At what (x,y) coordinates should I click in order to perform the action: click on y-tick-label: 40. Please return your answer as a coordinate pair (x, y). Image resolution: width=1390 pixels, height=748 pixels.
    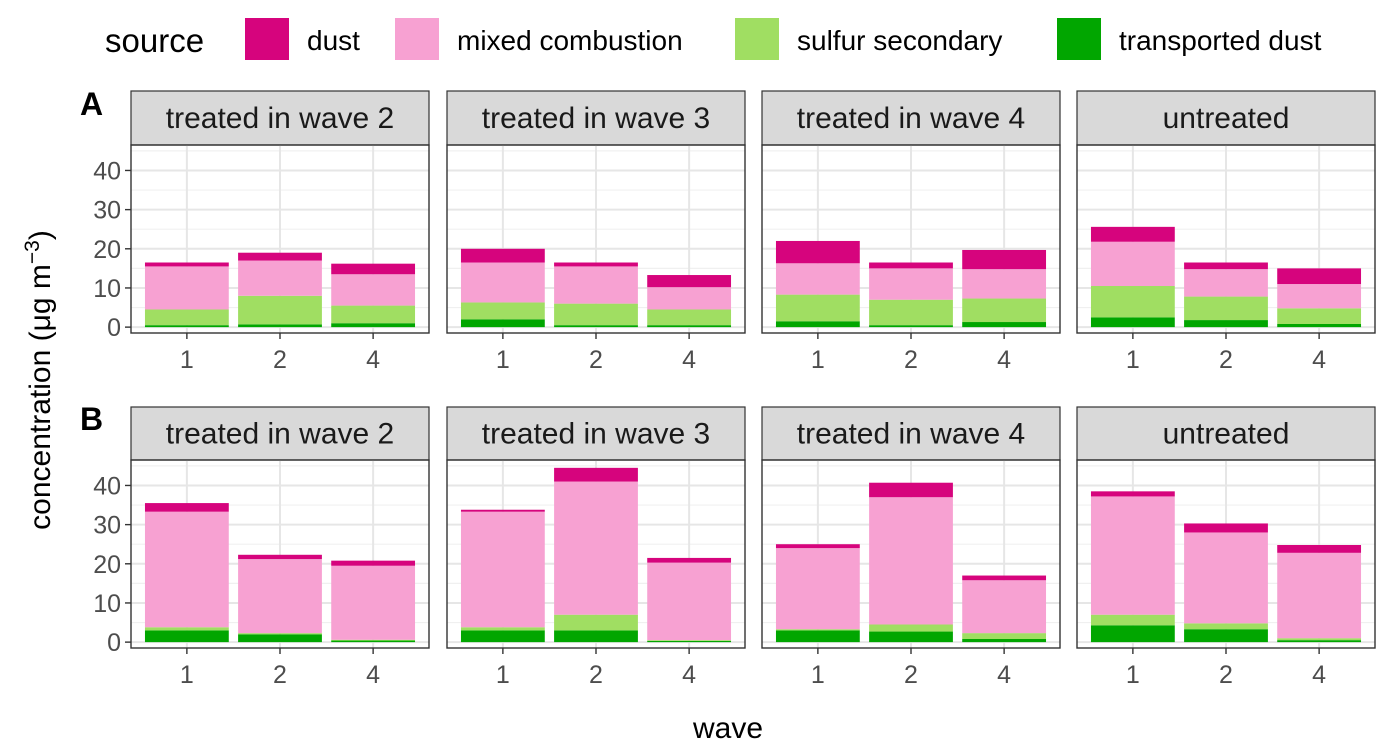
    Looking at the image, I should click on (107, 486).